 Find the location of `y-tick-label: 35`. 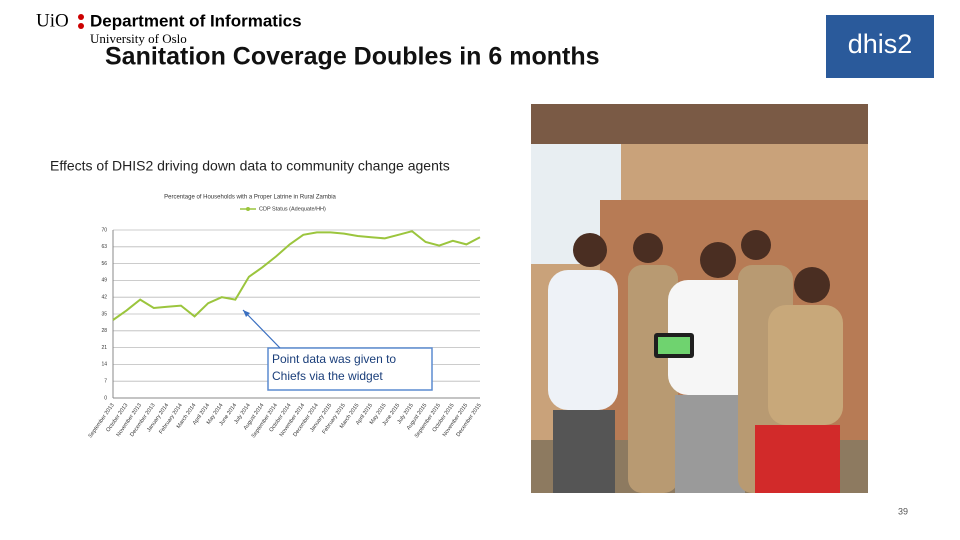

y-tick-label: 35 is located at coordinates (104, 314).